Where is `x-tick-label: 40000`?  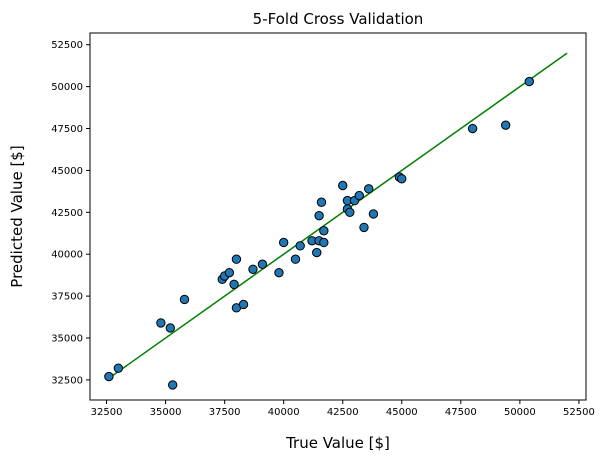
x-tick-label: 40000 is located at coordinates (284, 412).